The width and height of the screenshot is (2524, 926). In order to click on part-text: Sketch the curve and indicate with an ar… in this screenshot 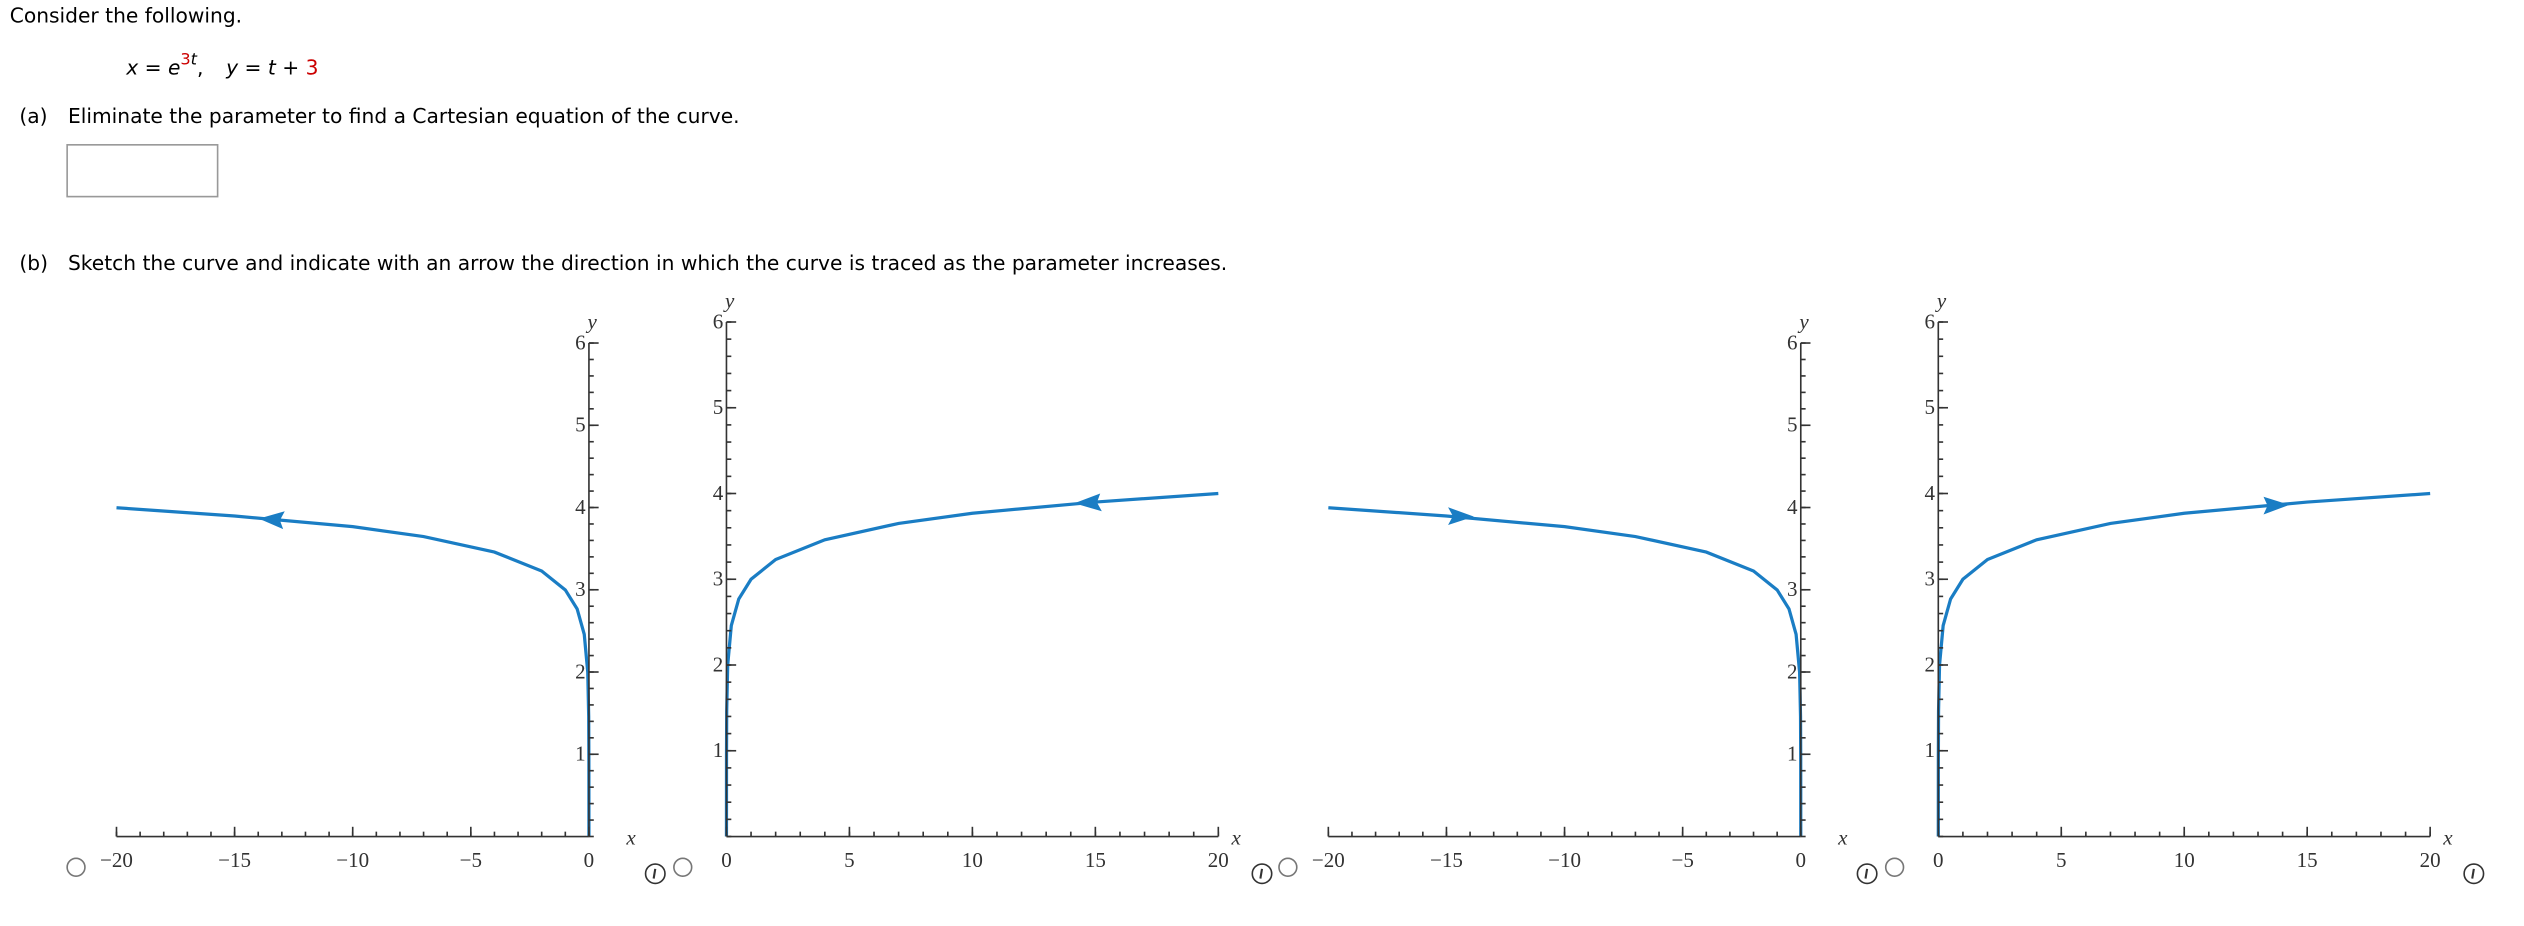, I will do `click(647, 263)`.